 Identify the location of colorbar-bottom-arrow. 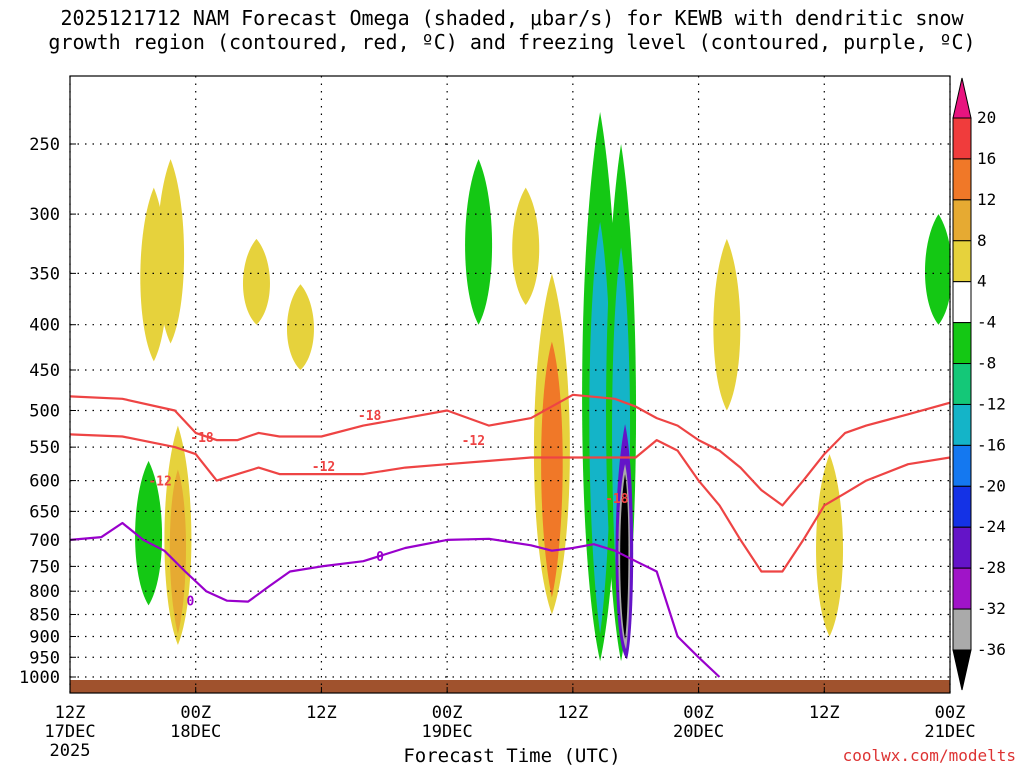
(962, 670).